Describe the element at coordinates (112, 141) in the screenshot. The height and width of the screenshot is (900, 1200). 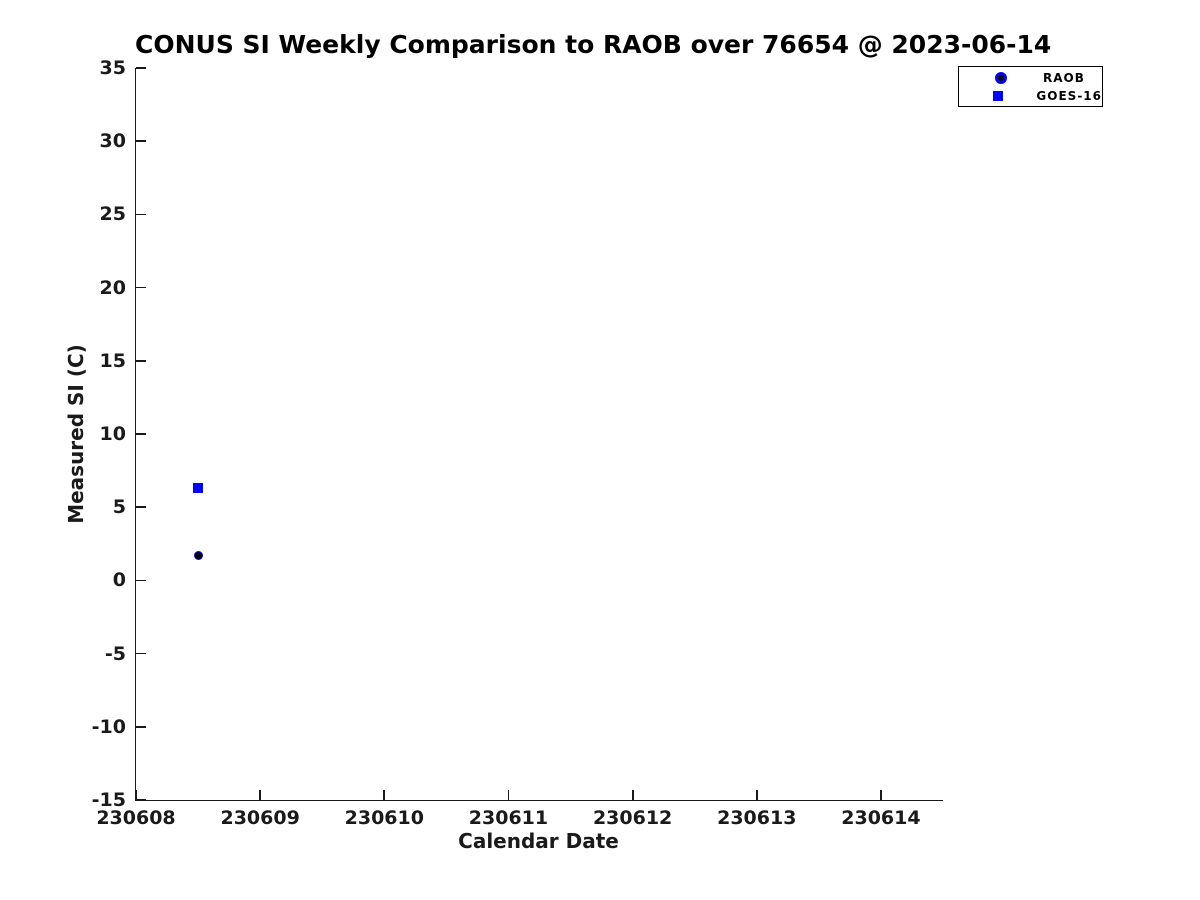
I see `y-tick-label: 30` at that location.